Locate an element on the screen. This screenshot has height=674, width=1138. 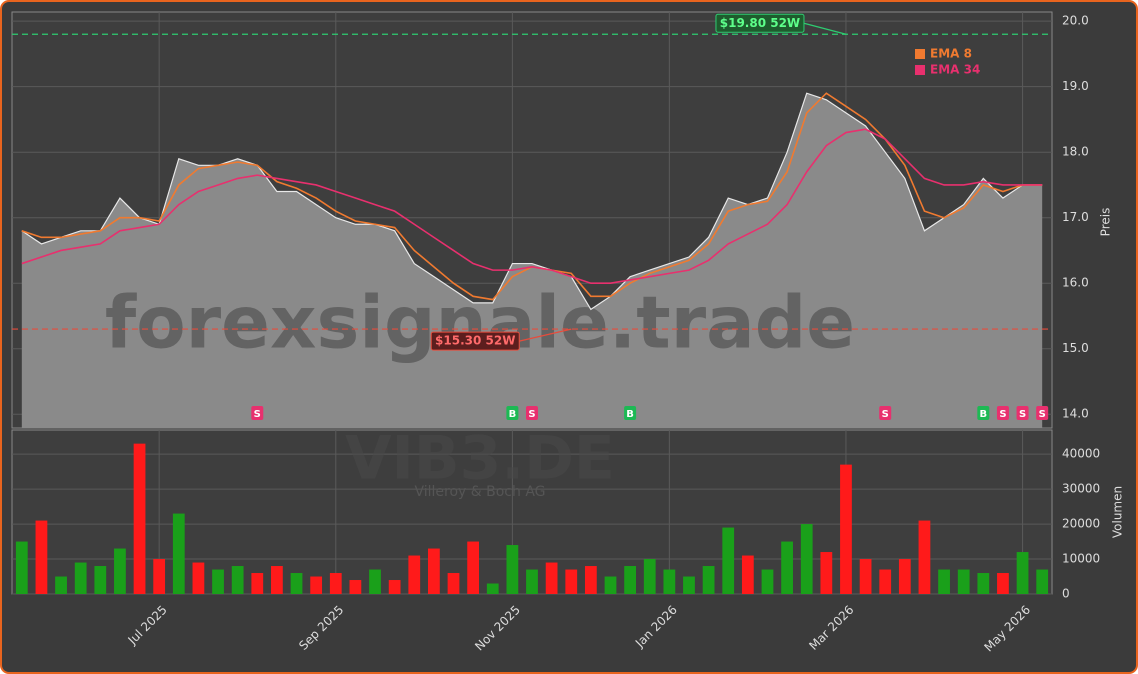
y-tick-label: 17.0 is located at coordinates (1075, 217).